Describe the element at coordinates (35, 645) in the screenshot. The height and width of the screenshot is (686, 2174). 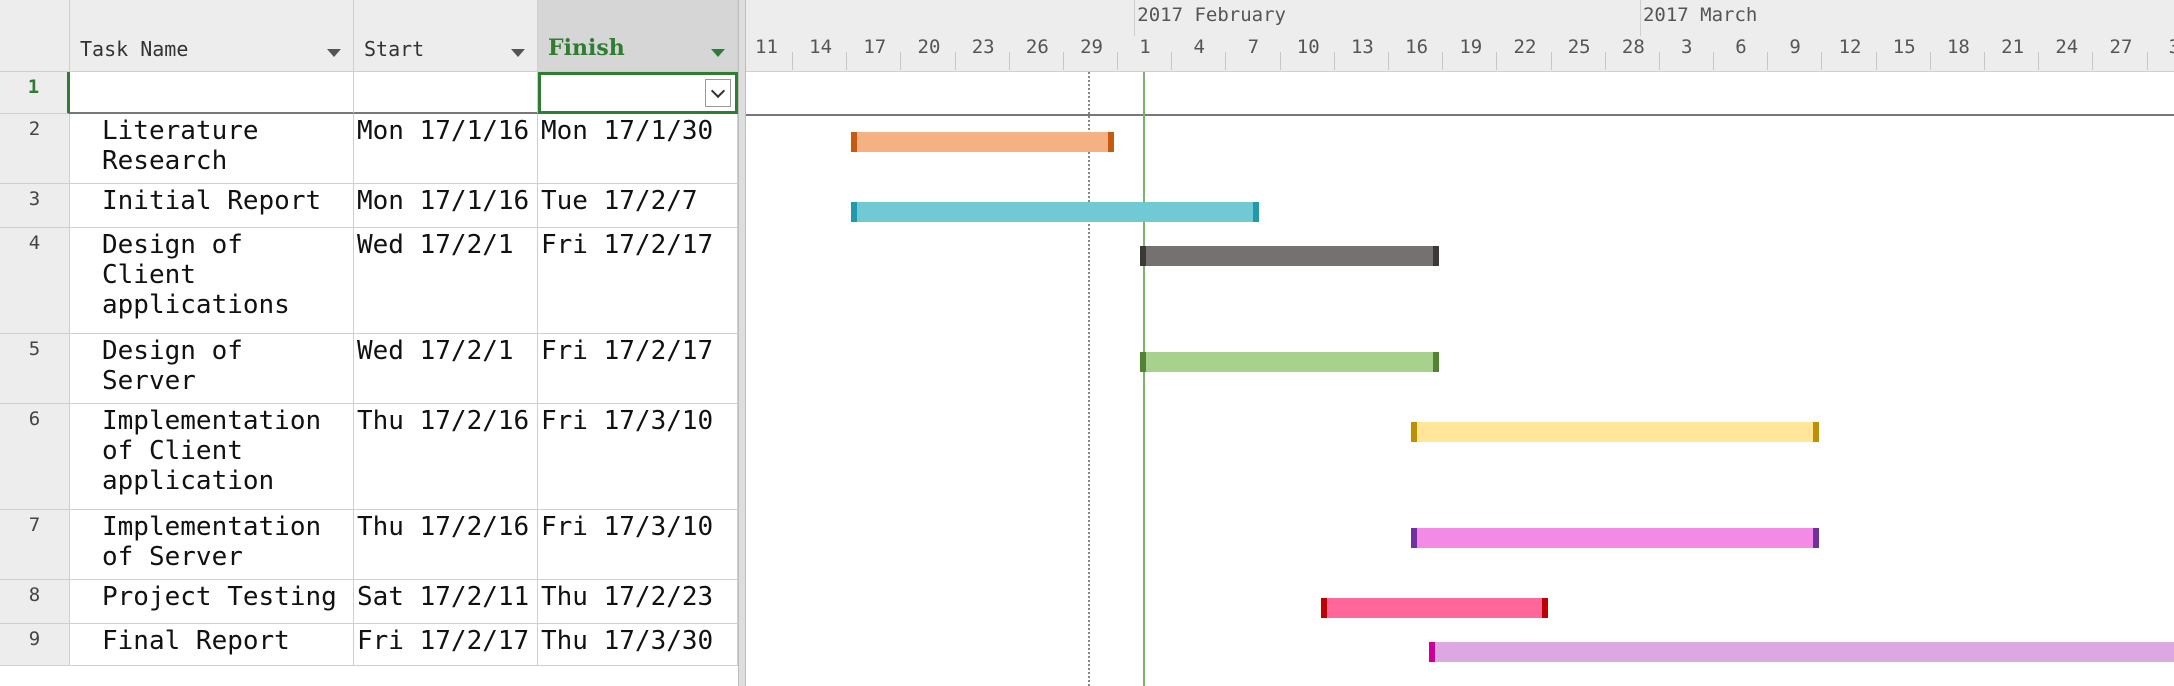
I see `row-number: 9` at that location.